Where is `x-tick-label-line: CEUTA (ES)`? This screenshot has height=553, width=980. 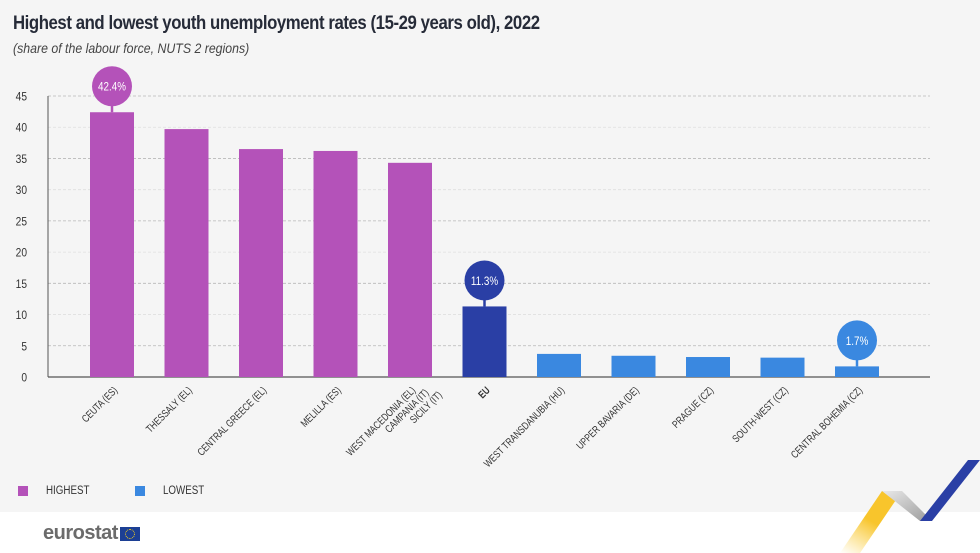
x-tick-label-line: CEUTA (ES) is located at coordinates (99, 404).